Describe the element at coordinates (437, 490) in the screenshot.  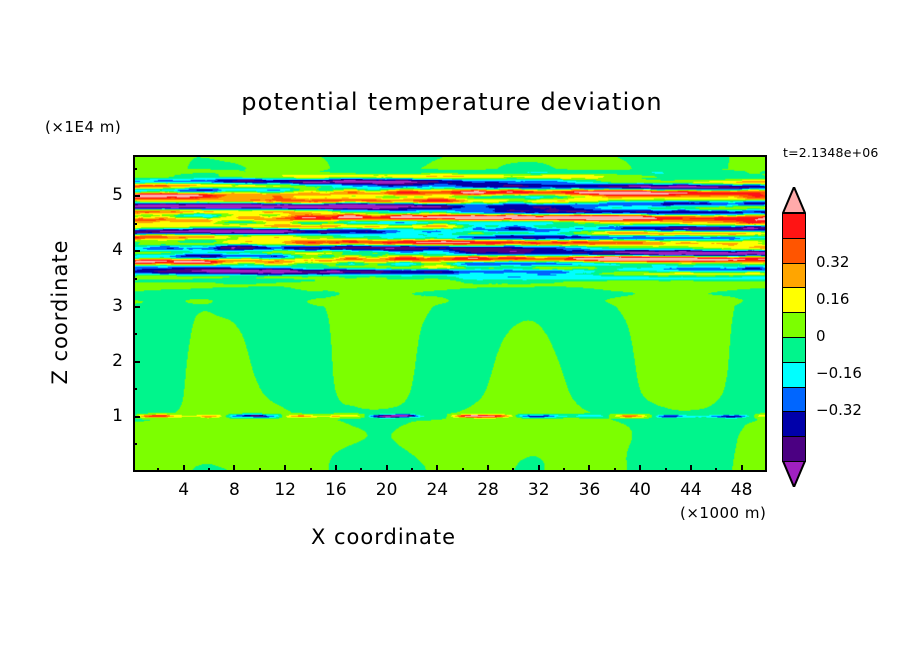
I see `x-axis-tick-label: 24` at that location.